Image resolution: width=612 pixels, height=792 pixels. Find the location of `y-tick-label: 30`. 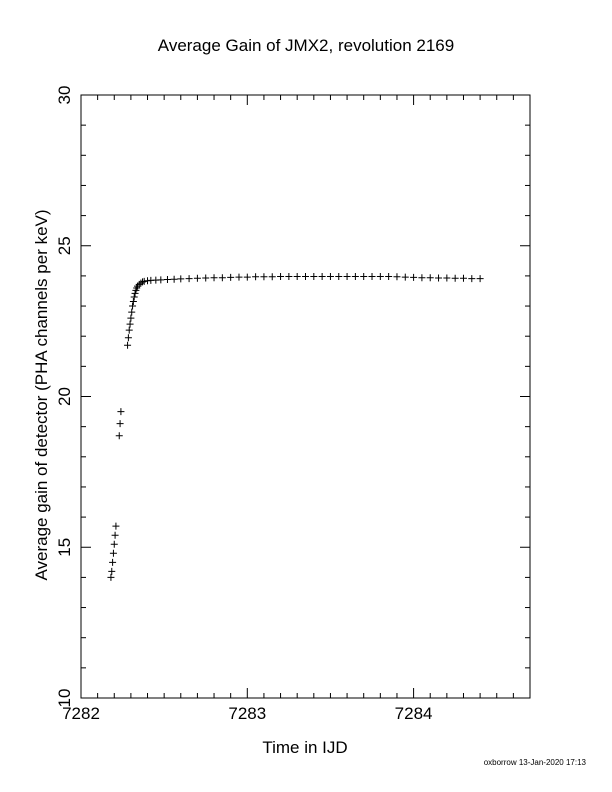

y-tick-label: 30 is located at coordinates (64, 95).